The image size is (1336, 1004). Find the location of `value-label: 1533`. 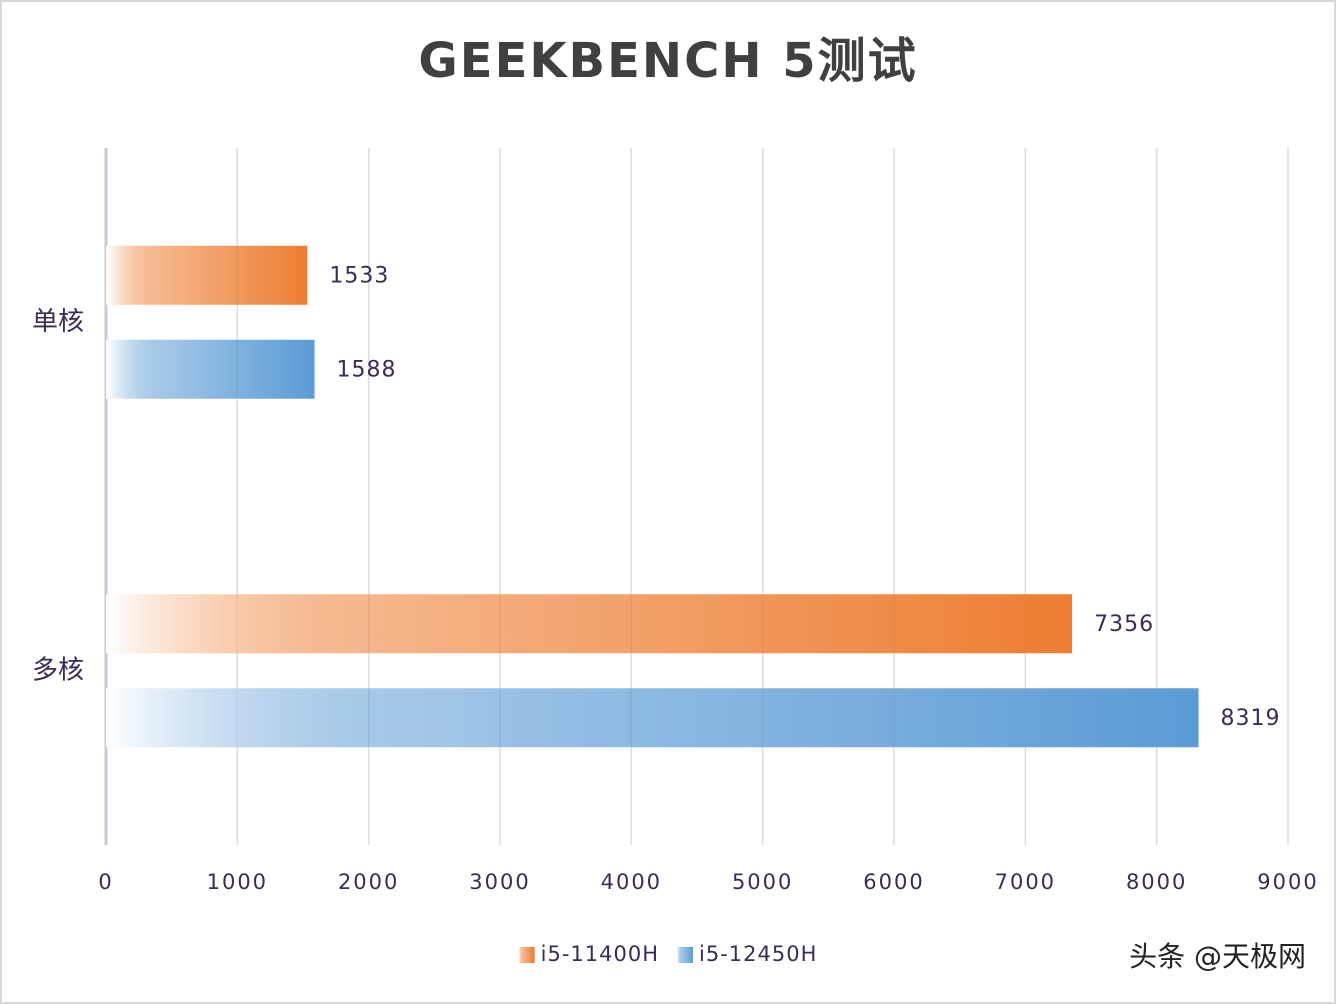

value-label: 1533 is located at coordinates (359, 275).